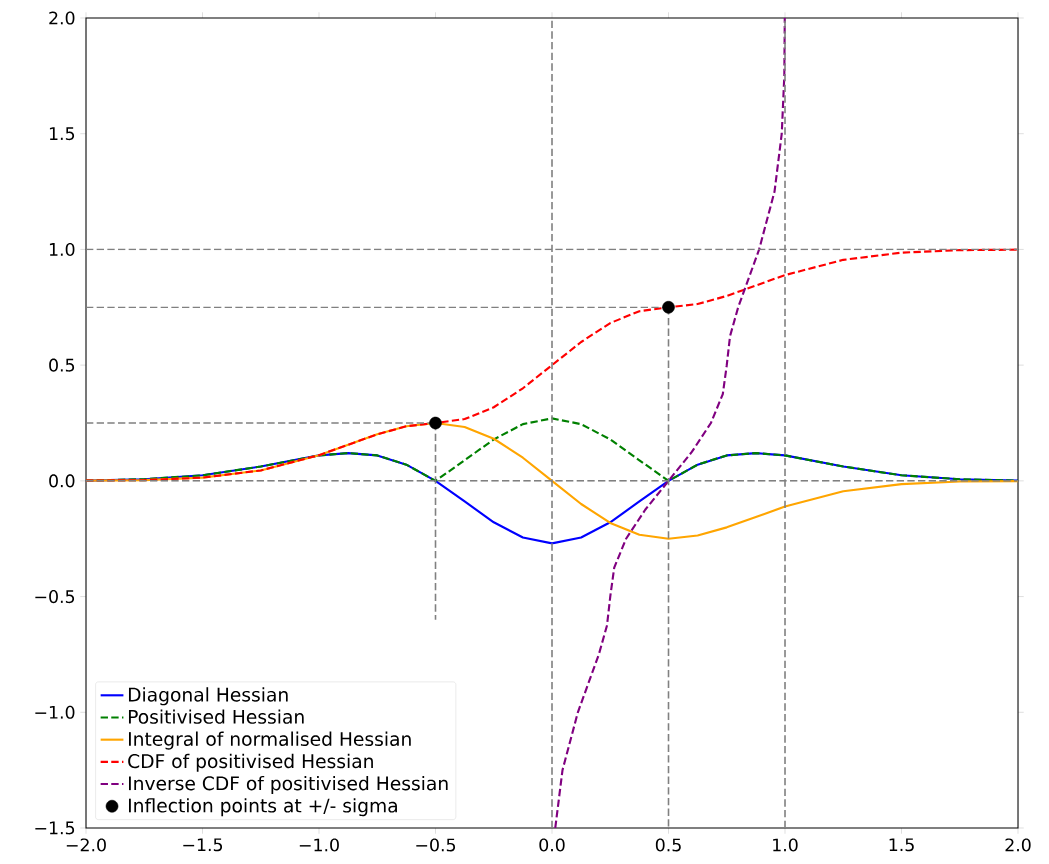 The width and height of the screenshot is (1049, 864). I want to click on legend-label: Inflection points at +/- sigma, so click(262, 807).